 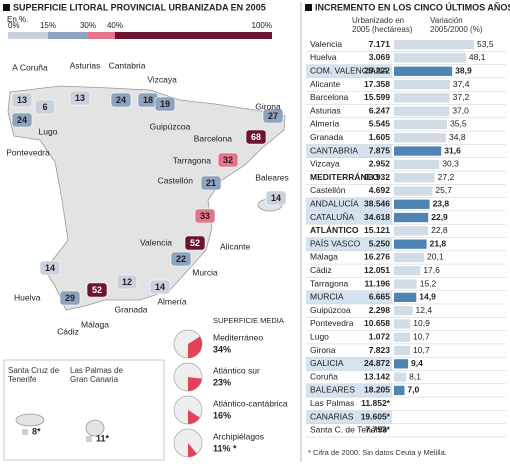 I want to click on scale-label: 40%, so click(x=115, y=25).